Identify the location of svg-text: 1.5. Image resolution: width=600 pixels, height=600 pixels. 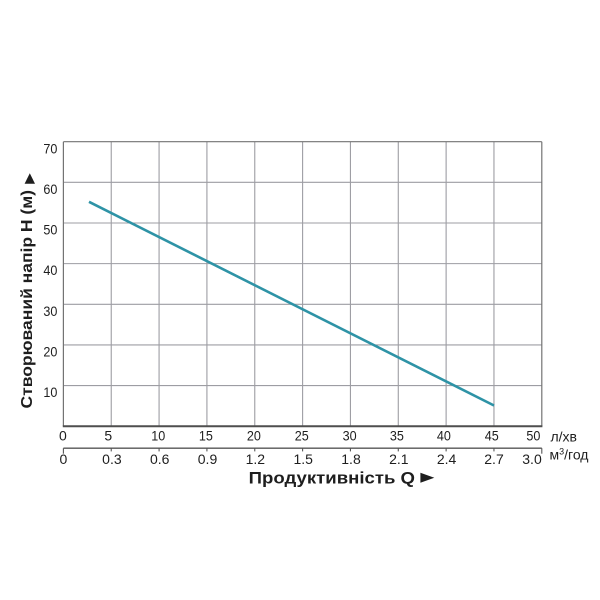
(303, 459).